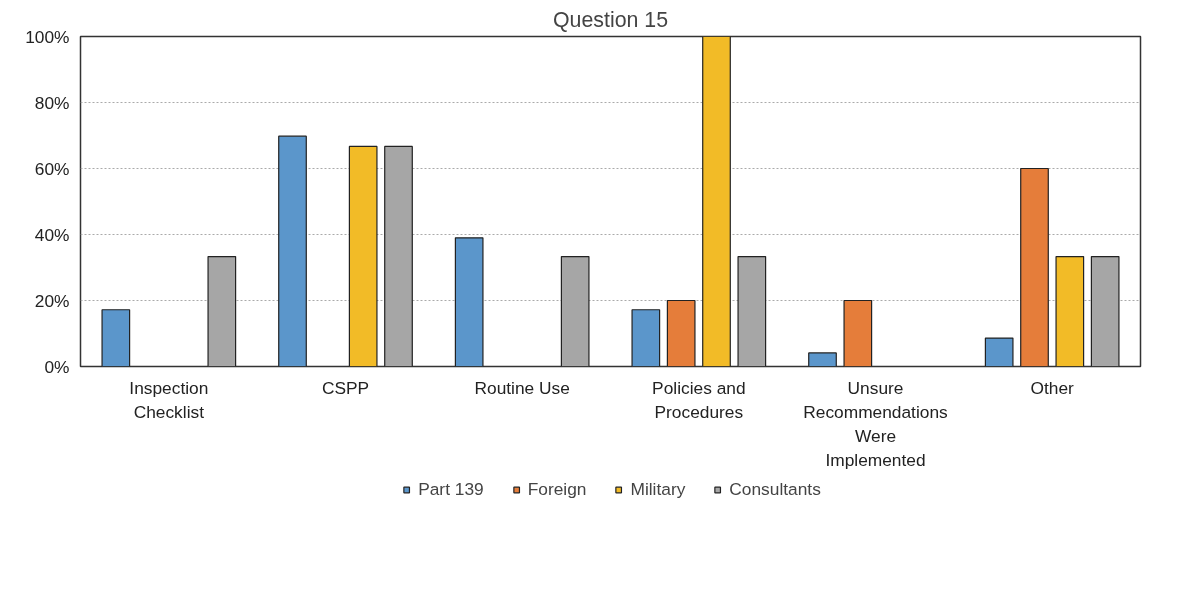  Describe the element at coordinates (52, 102) in the screenshot. I see `y-tick-label: 80%` at that location.